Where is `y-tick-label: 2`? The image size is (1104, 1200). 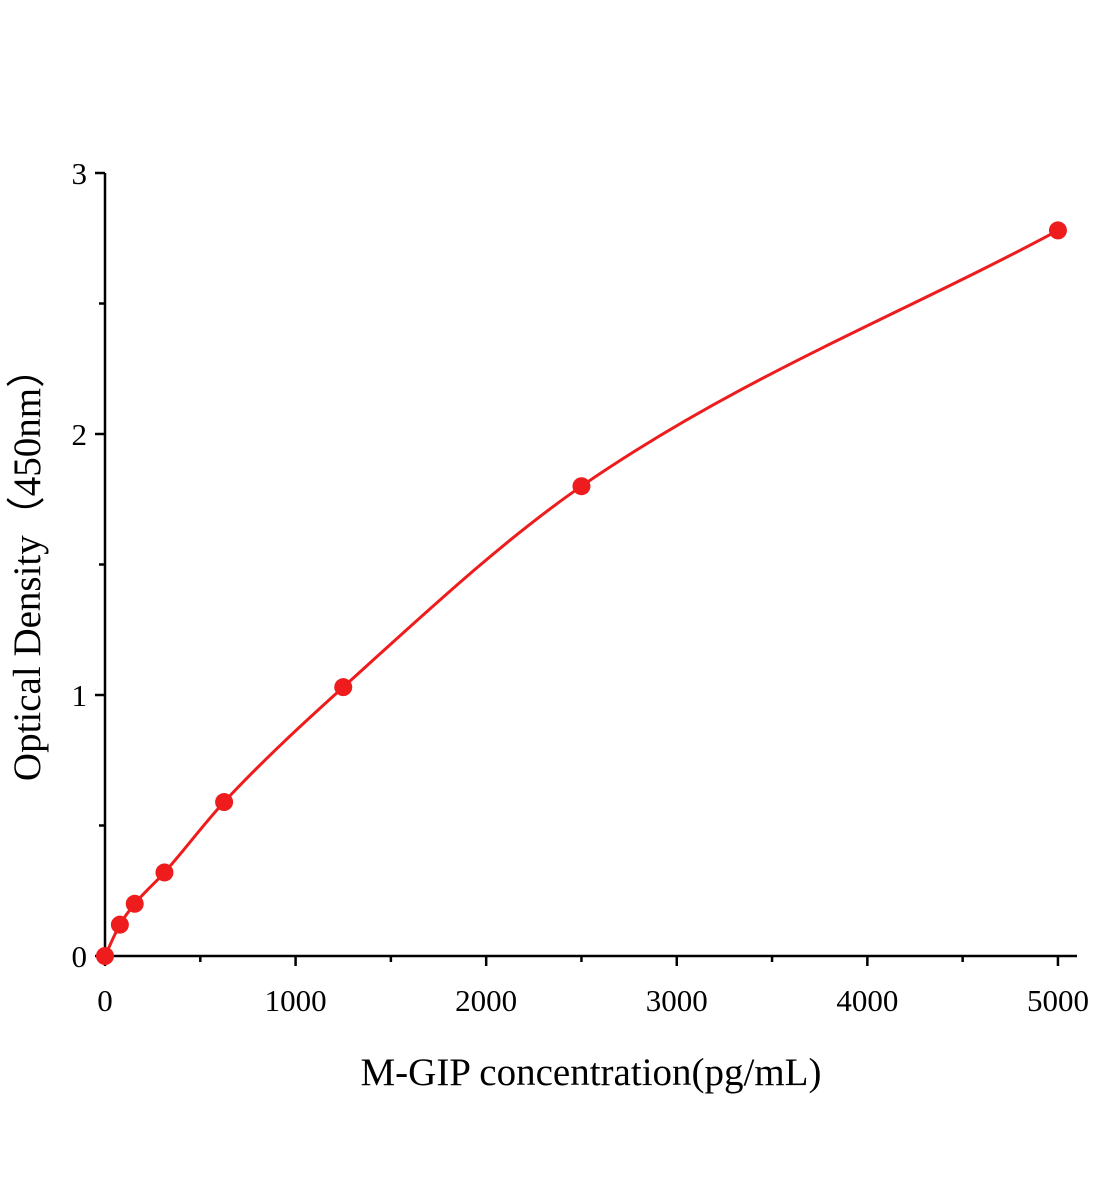
y-tick-label: 2 is located at coordinates (80, 434).